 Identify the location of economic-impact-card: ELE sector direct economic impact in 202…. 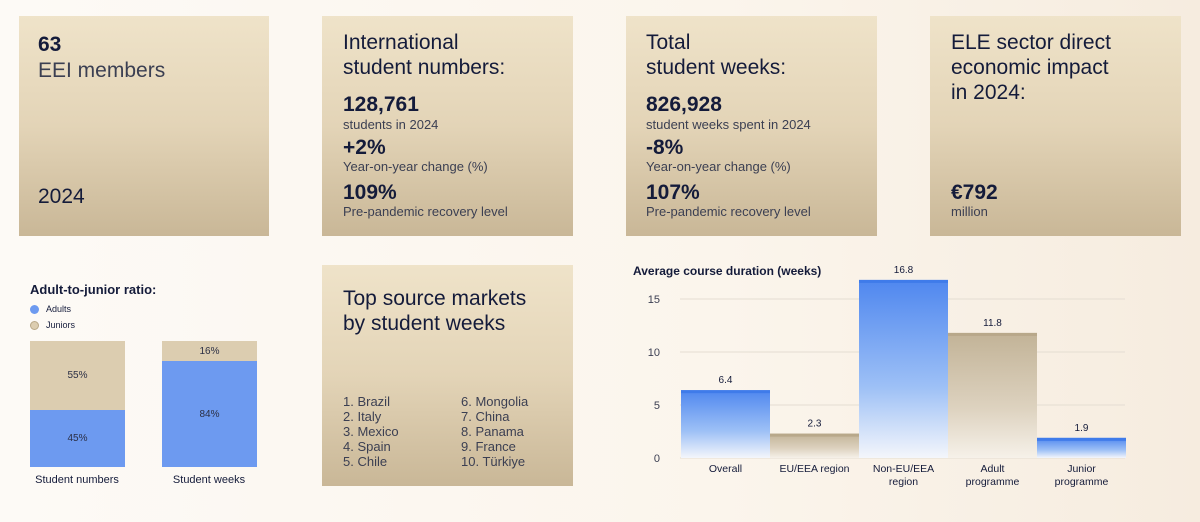
(1055, 126).